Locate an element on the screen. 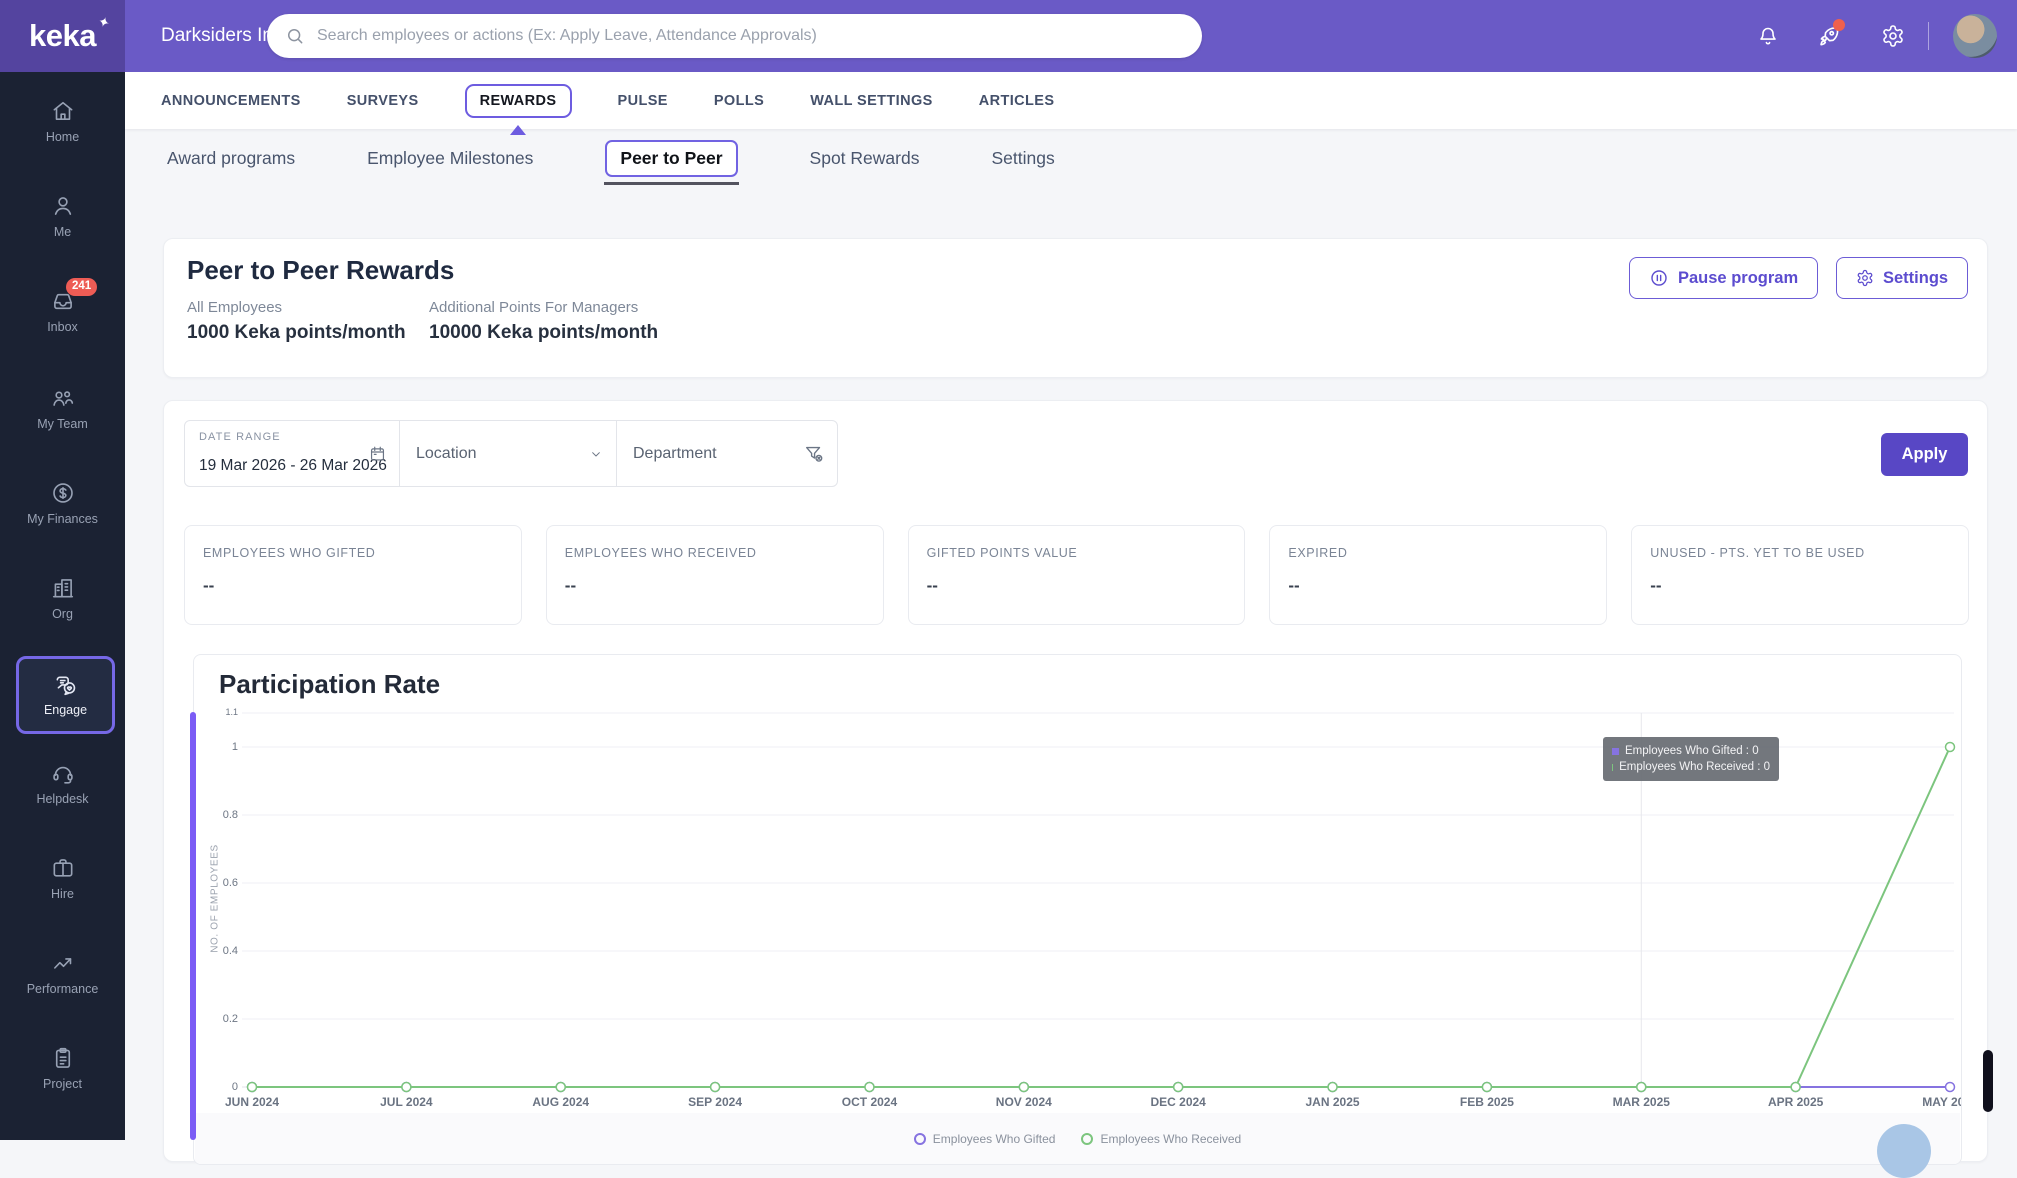 The height and width of the screenshot is (1178, 2017). program-settings-button: Settings is located at coordinates (1902, 278).